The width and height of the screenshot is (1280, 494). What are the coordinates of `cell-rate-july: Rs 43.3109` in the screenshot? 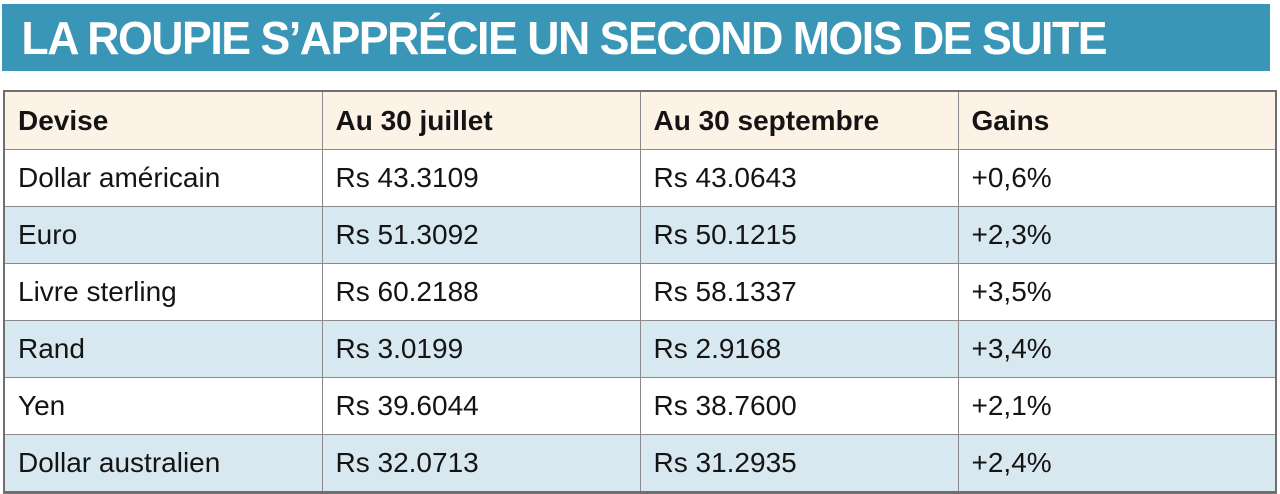 It's located at (481, 178).